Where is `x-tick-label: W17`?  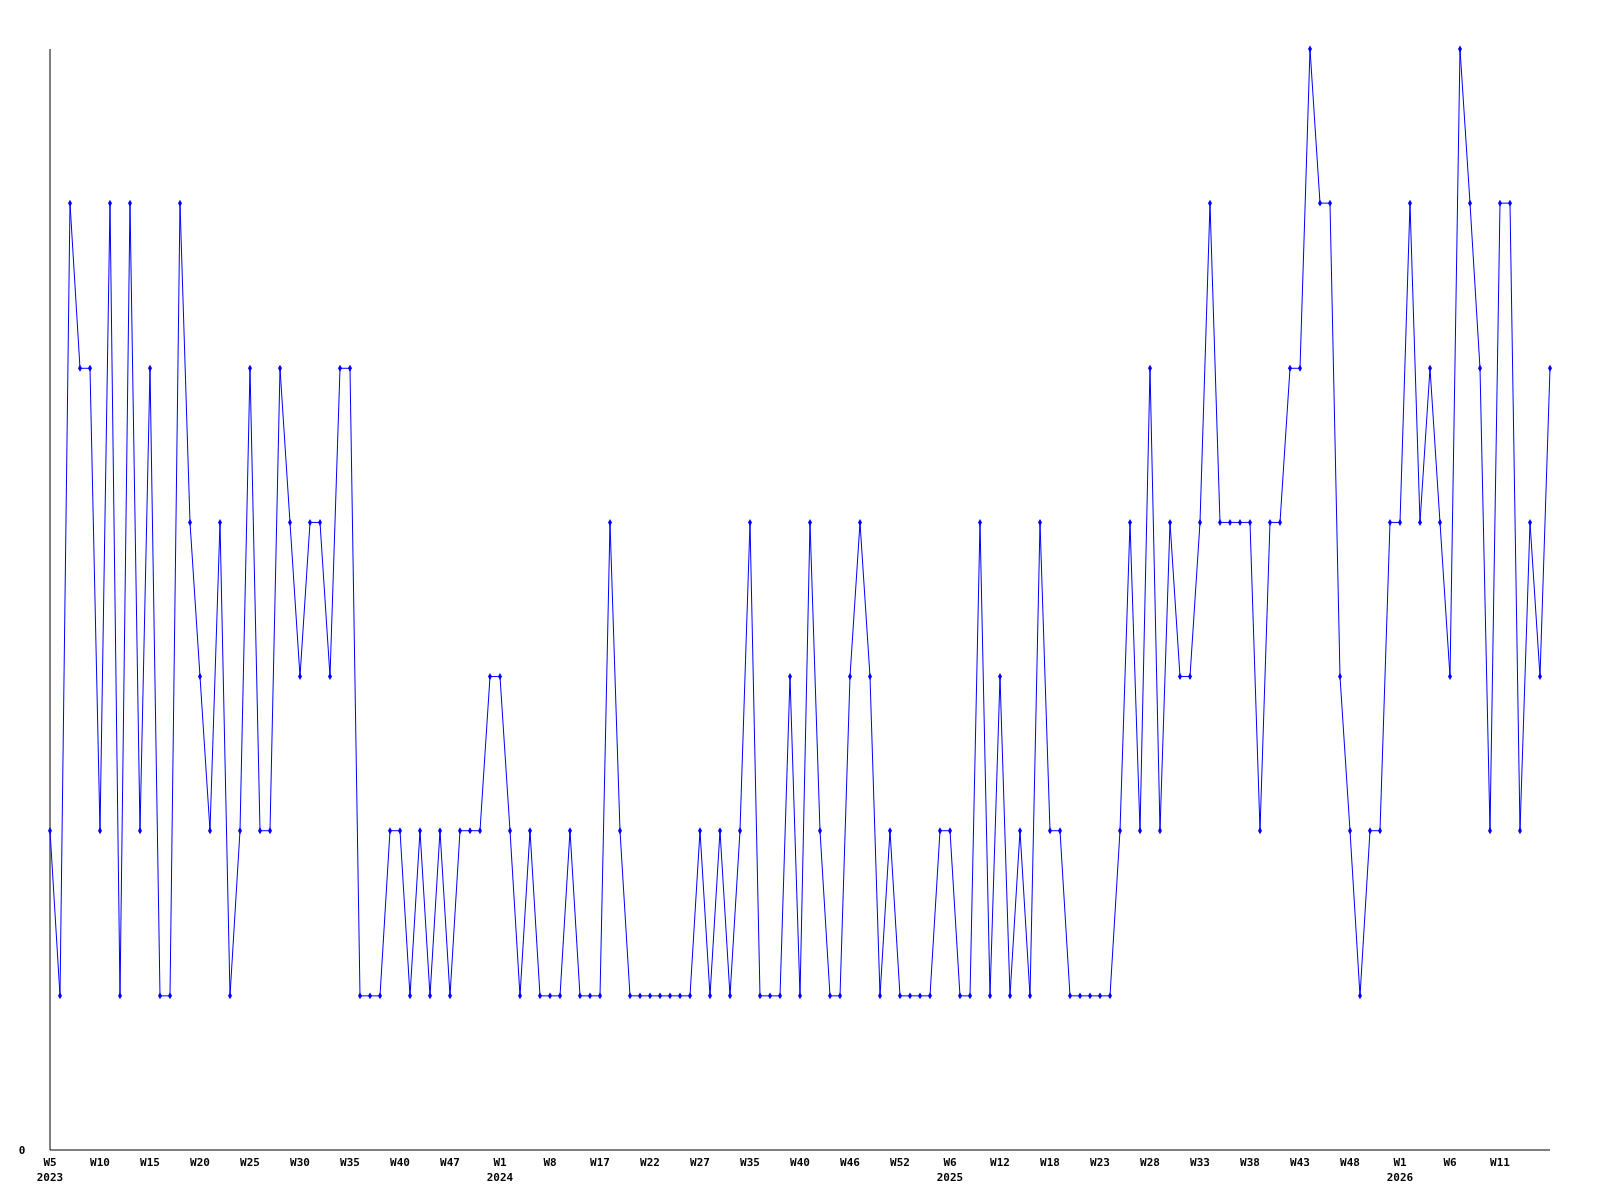 x-tick-label: W17 is located at coordinates (600, 1162).